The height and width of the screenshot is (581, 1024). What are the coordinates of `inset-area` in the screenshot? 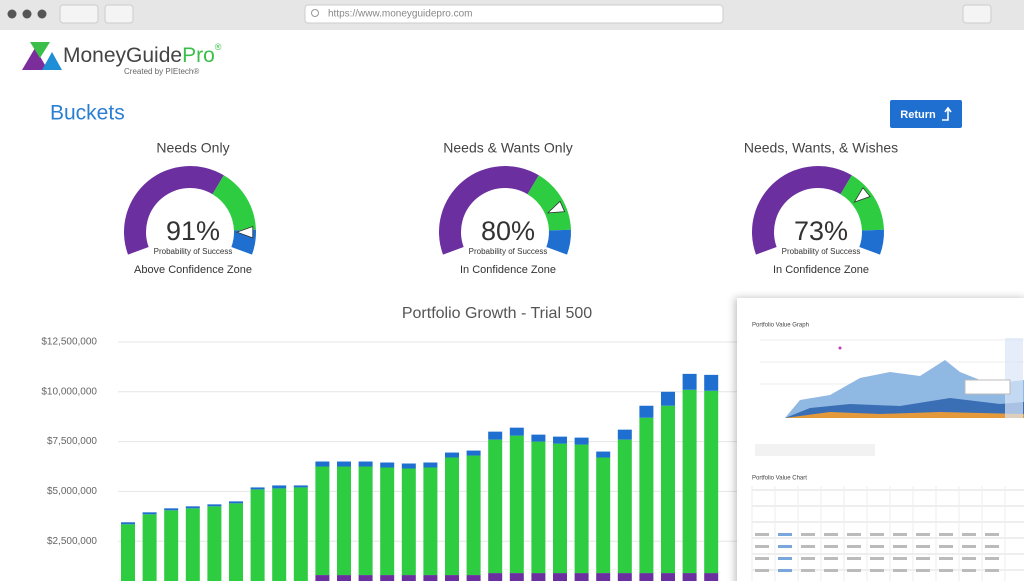 It's located at (904, 415).